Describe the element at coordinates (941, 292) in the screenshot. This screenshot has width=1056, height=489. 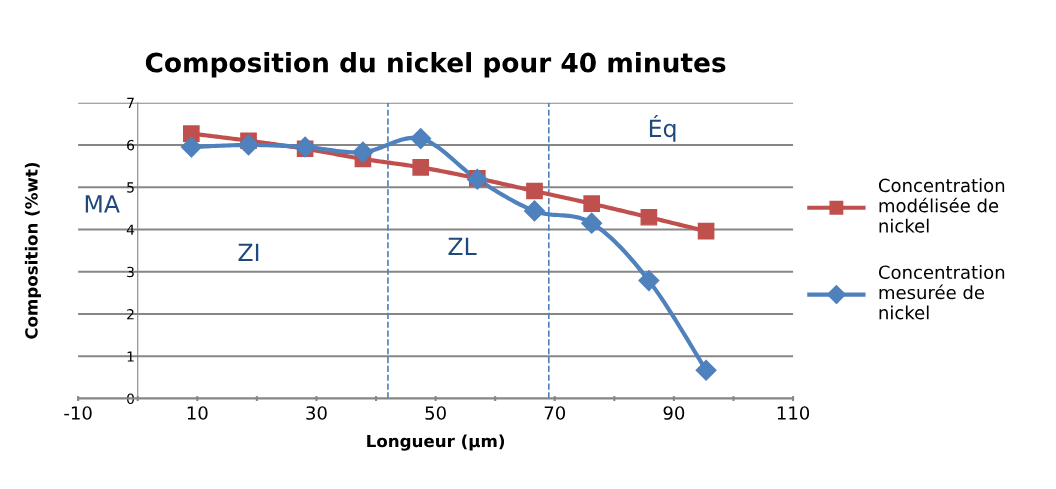
I see `legend-label: Concentration mesurée de nickel` at that location.